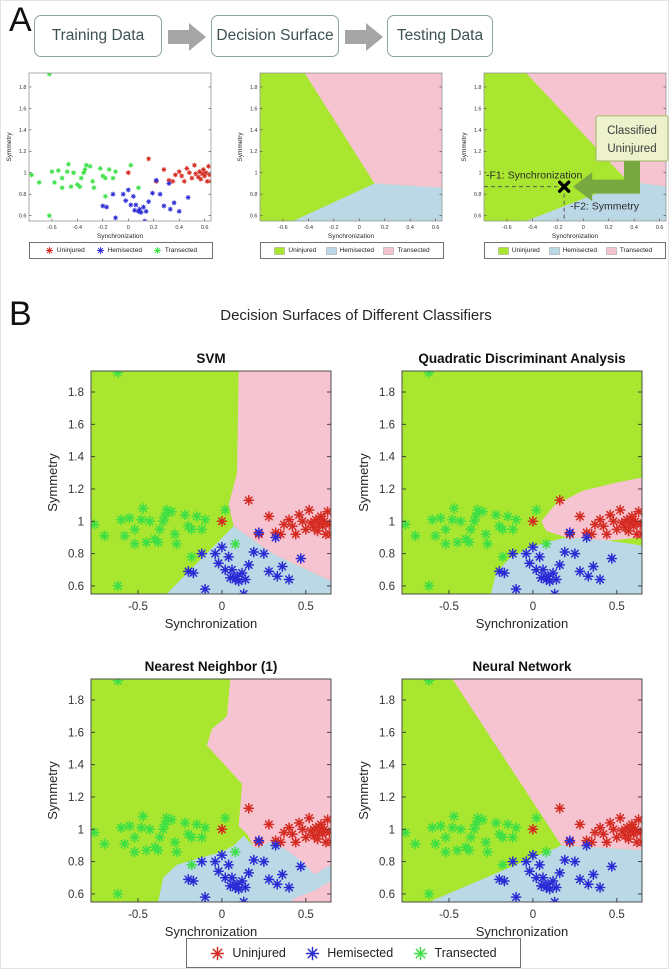 Image resolution: width=669 pixels, height=969 pixels. I want to click on flow-box-testing-data-label: Testing Data, so click(440, 35).